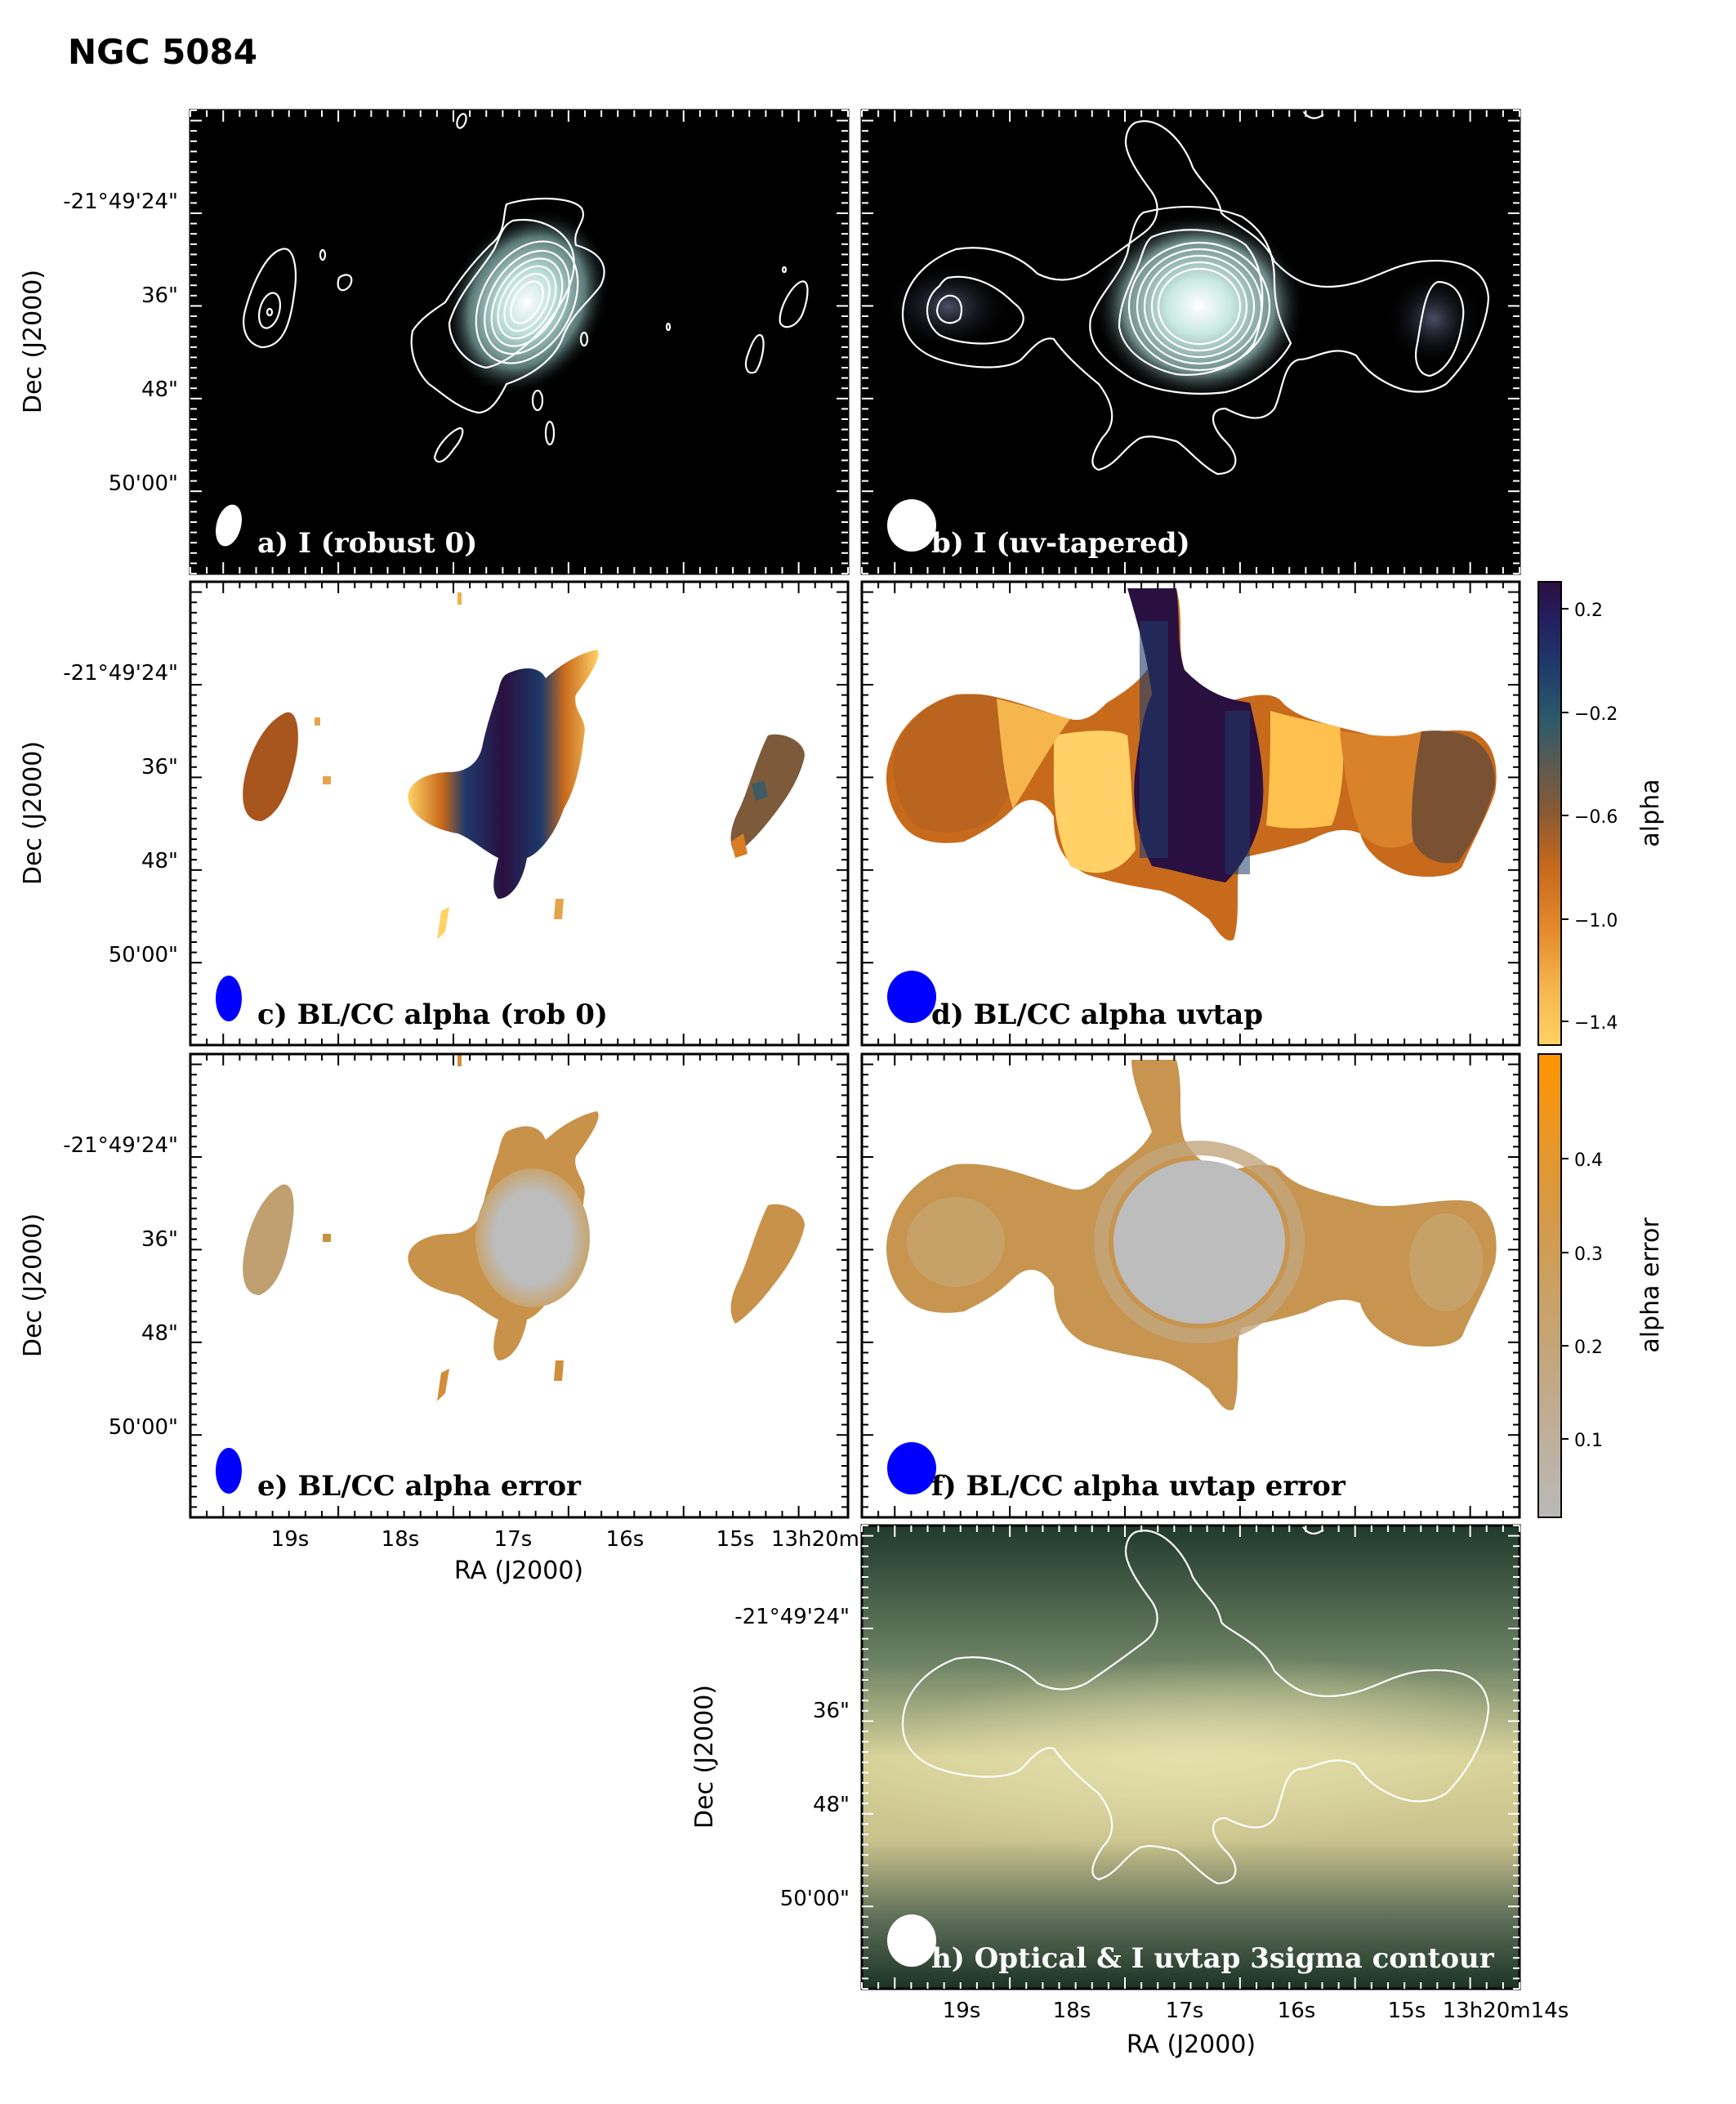 This screenshot has width=1736, height=2104. What do you see at coordinates (1061, 543) in the screenshot?
I see `panel-b-label: b) I (uv-tapered)` at bounding box center [1061, 543].